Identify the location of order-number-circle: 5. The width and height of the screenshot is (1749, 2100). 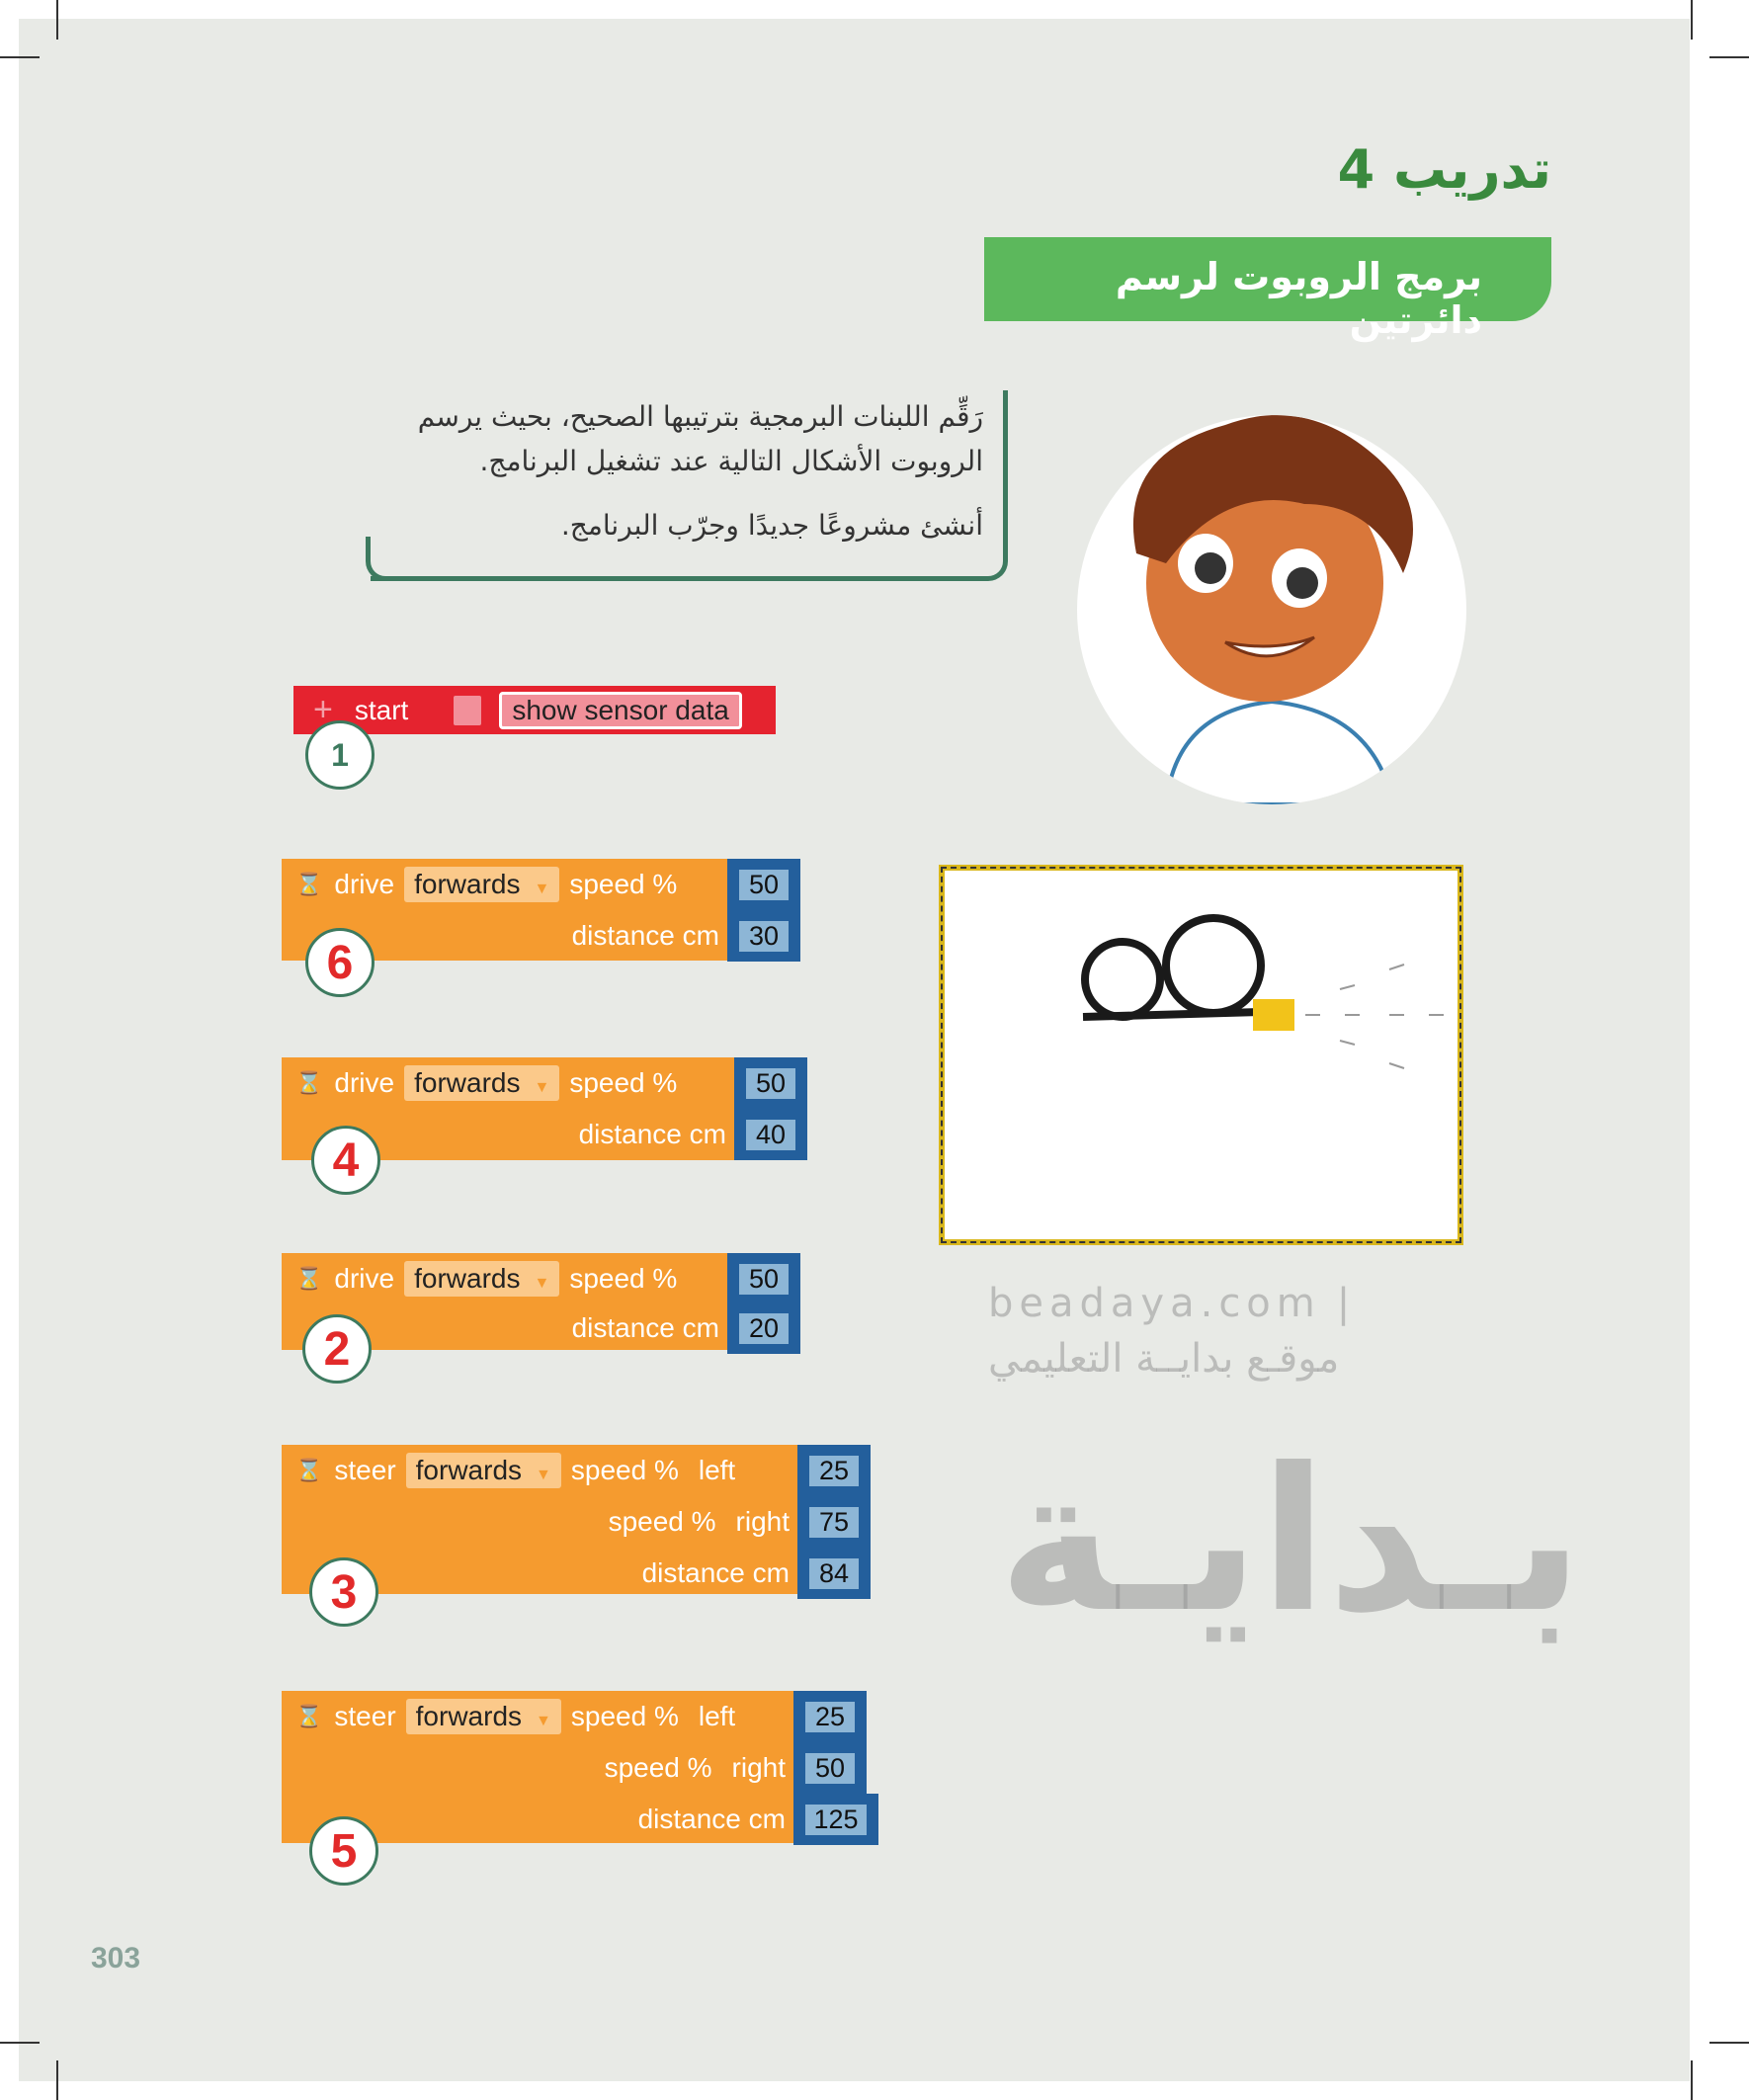
(344, 1851).